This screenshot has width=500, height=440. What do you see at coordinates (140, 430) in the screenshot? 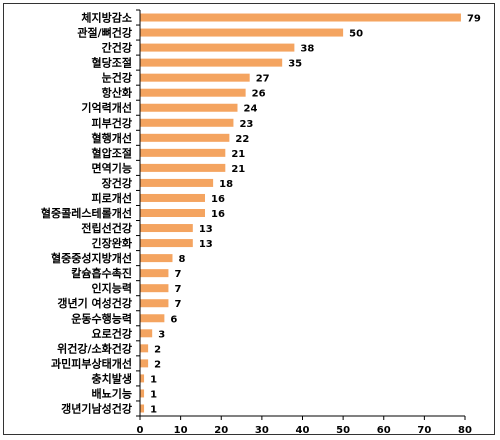
I see `x-tick-label: 0` at bounding box center [140, 430].